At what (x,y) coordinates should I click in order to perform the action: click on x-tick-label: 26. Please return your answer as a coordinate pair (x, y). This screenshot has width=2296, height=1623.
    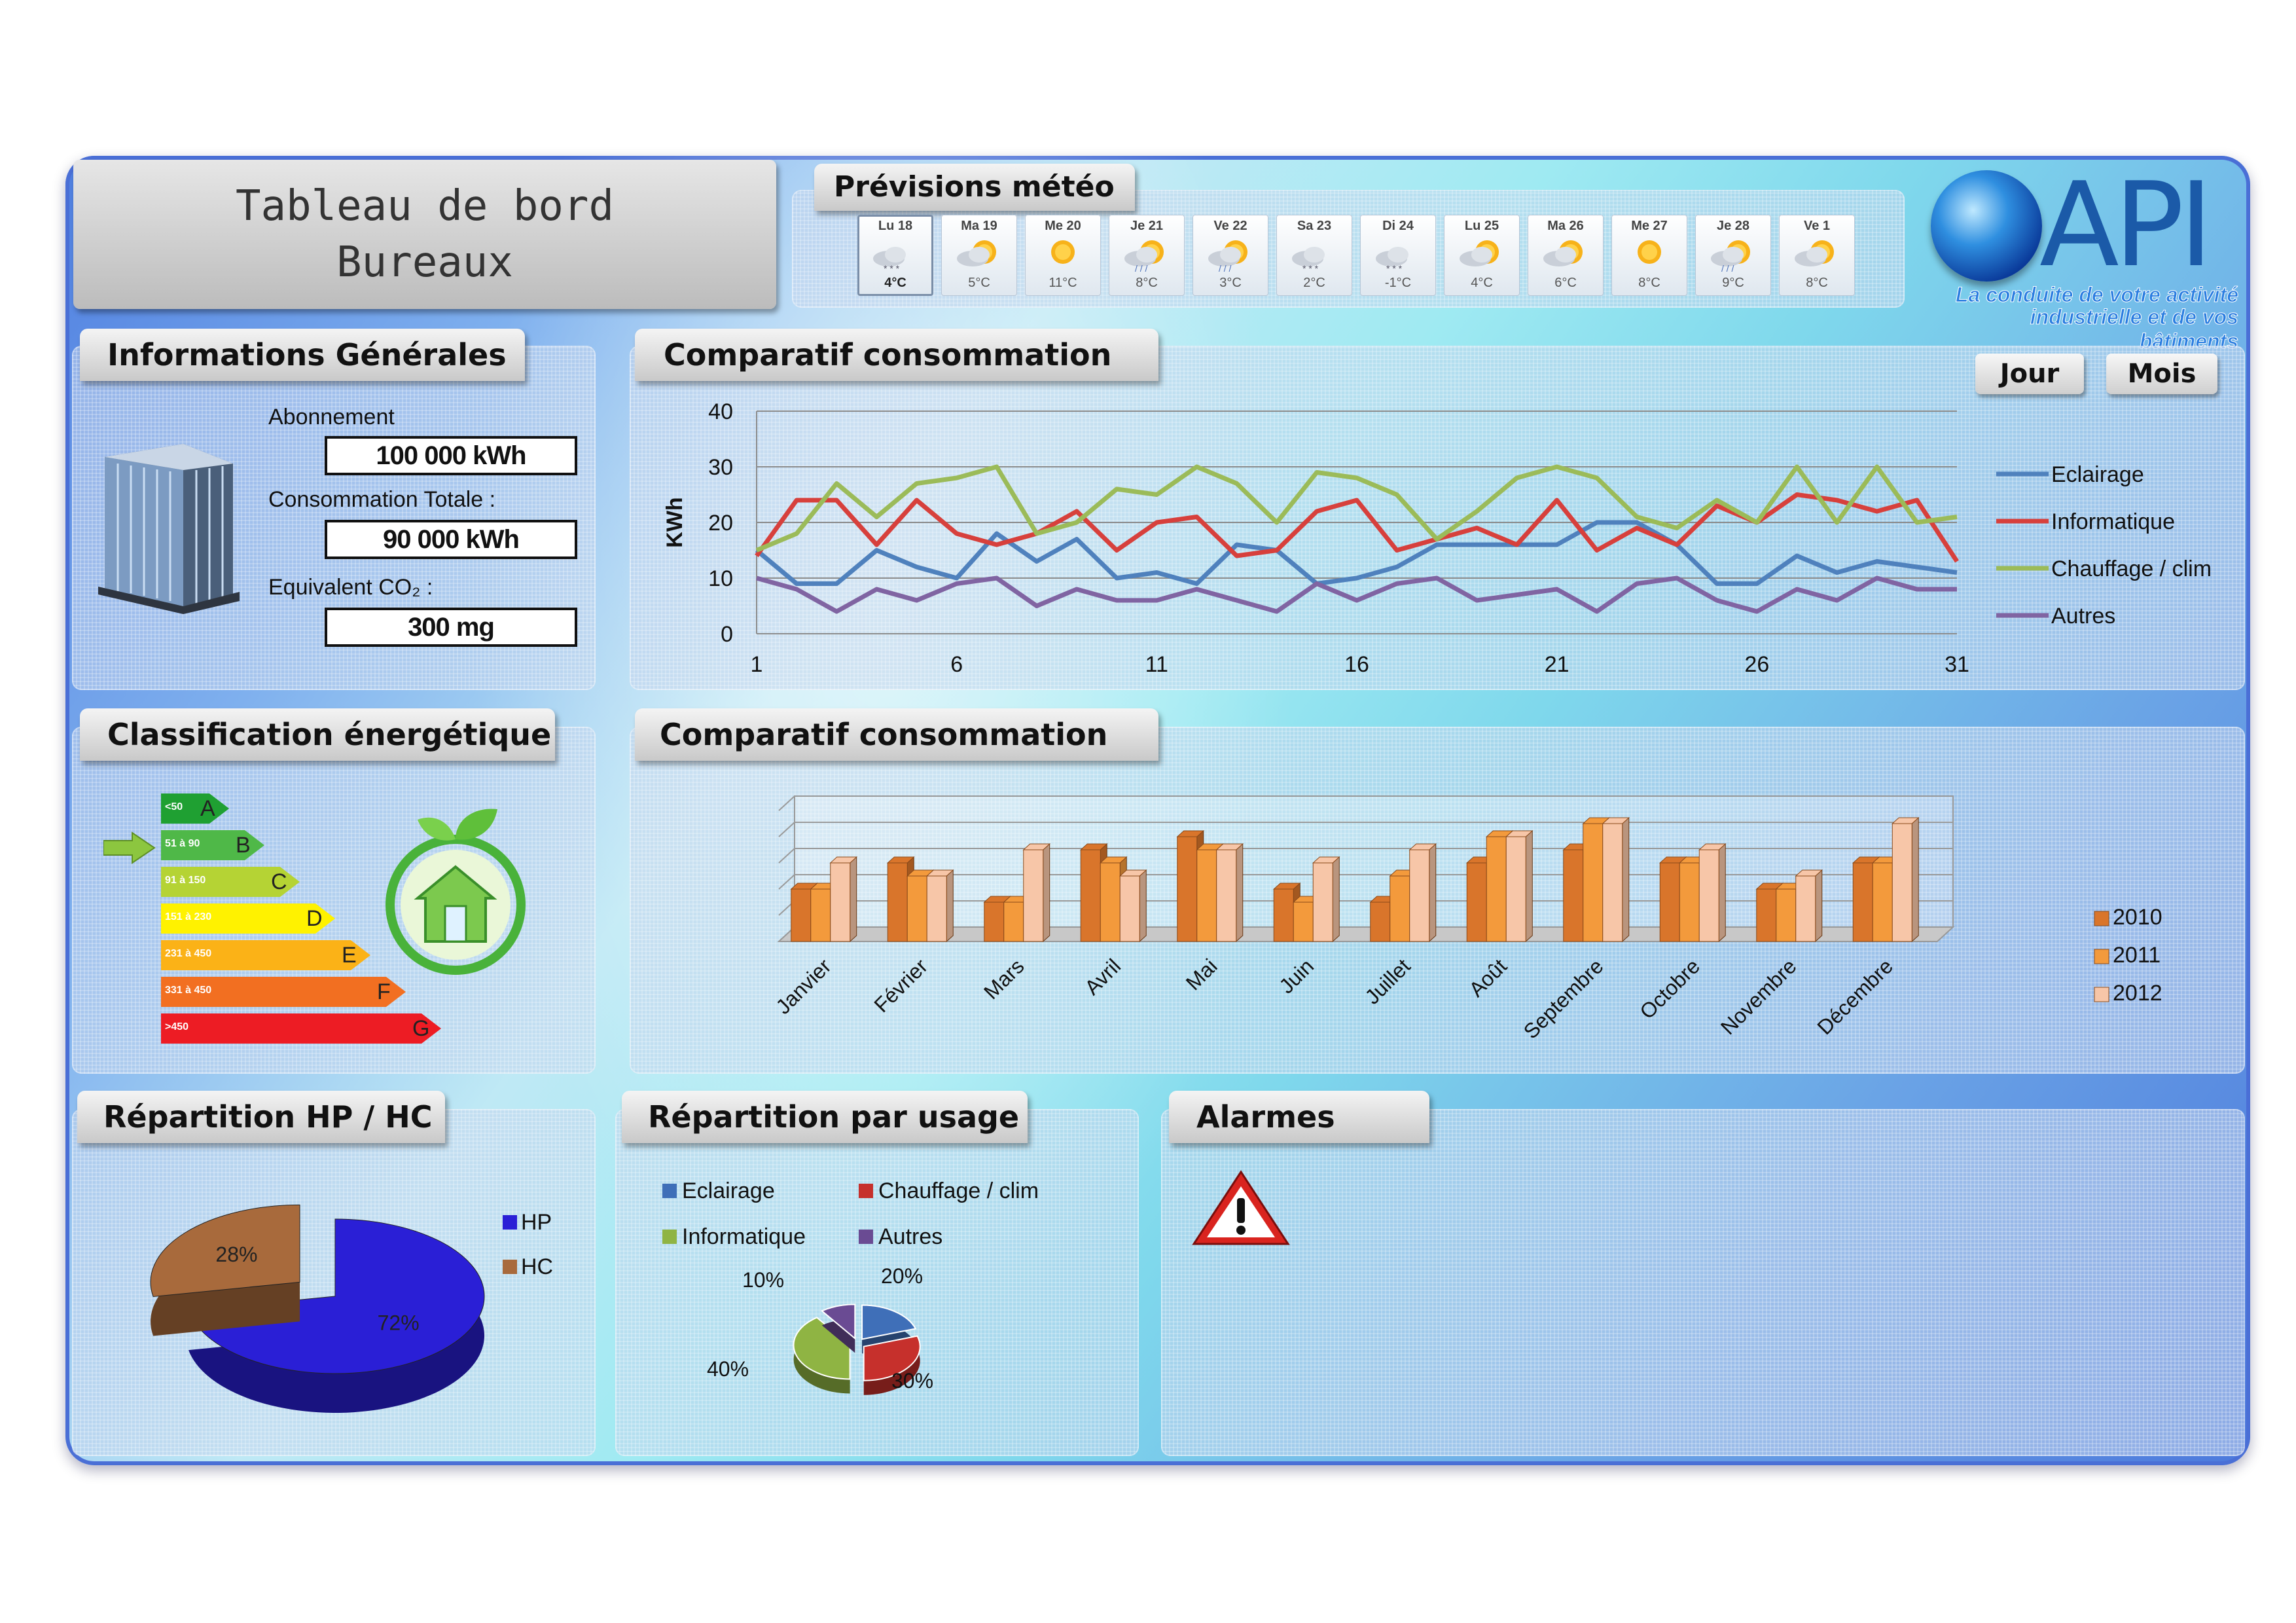
    Looking at the image, I should click on (1756, 664).